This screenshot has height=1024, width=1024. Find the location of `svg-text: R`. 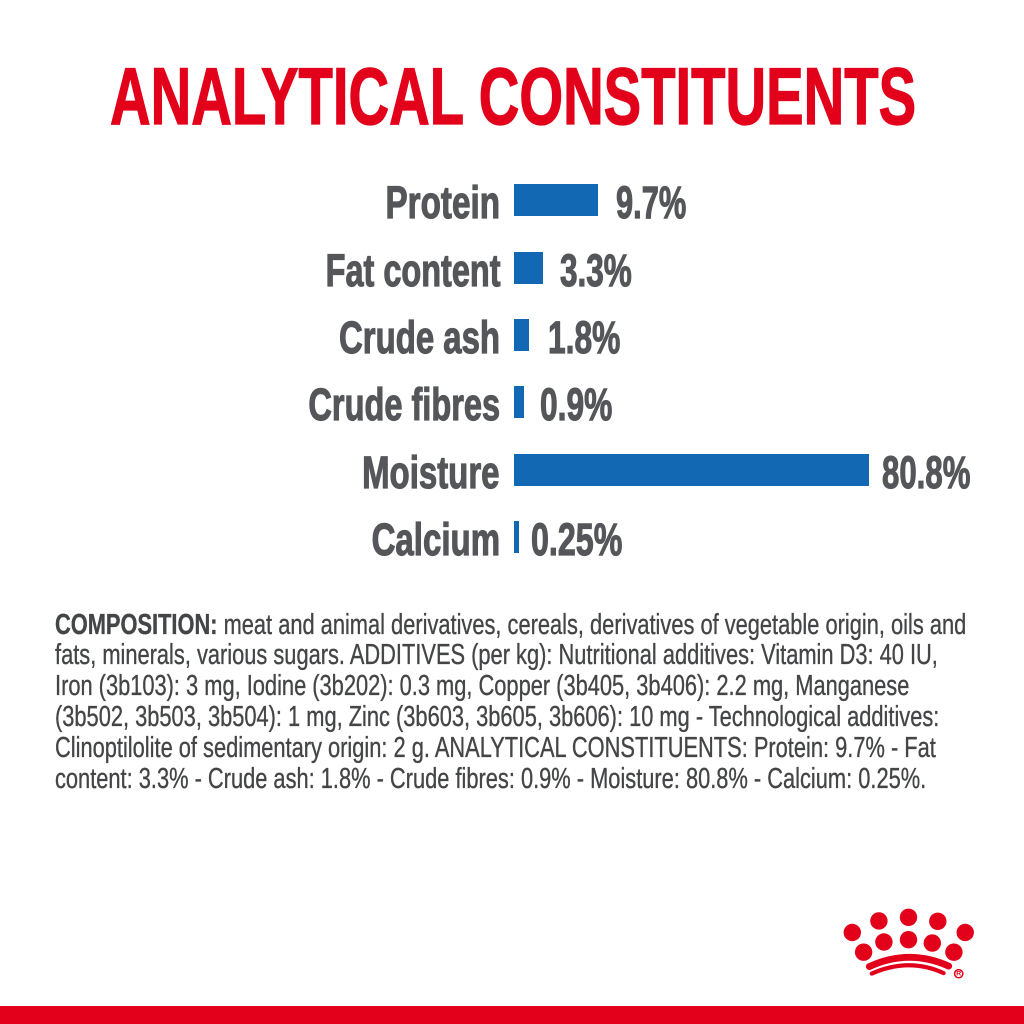

svg-text: R is located at coordinates (958, 974).